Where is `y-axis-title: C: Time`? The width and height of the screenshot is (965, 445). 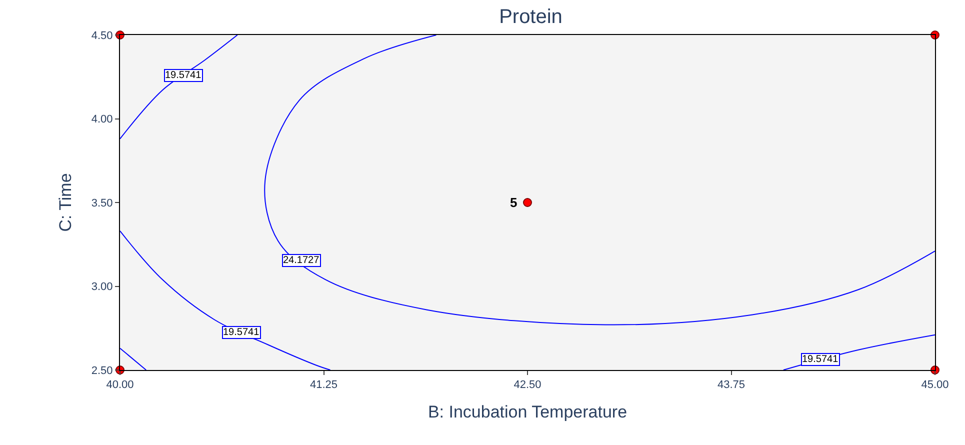
y-axis-title: C: Time is located at coordinates (65, 202).